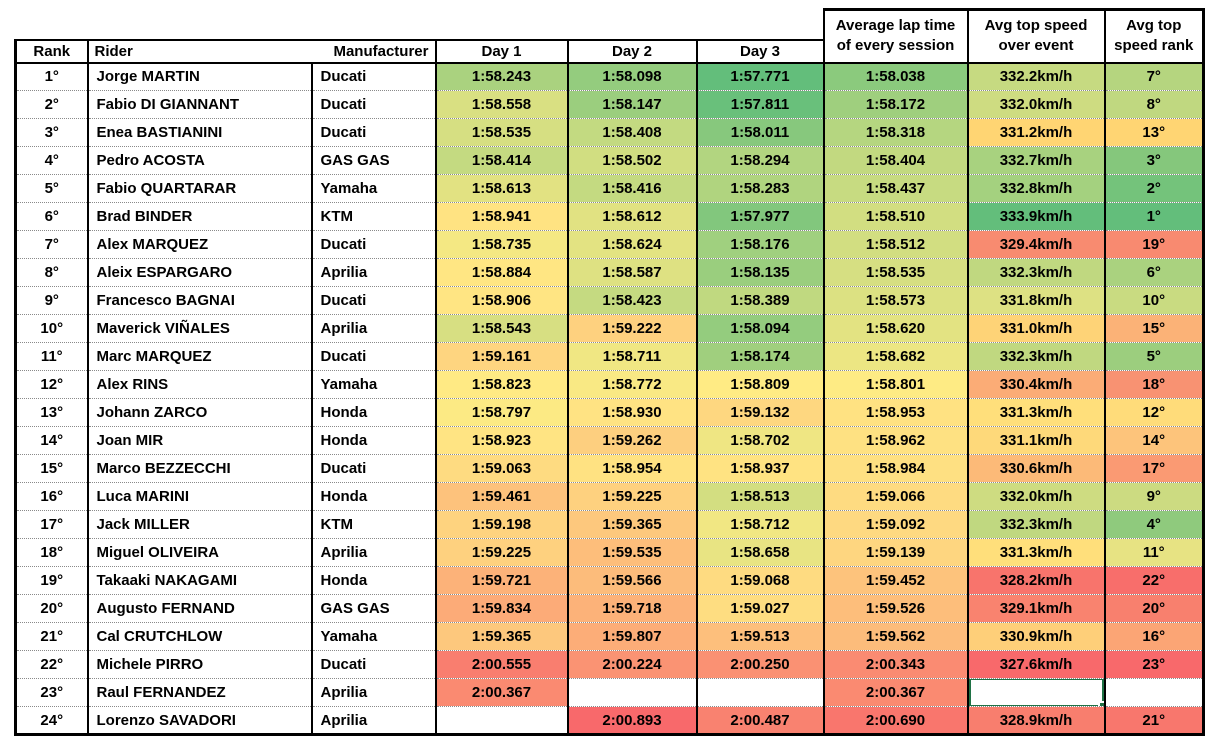 This screenshot has width=1212, height=742. What do you see at coordinates (199, 104) in the screenshot?
I see `rider-cell: Fabio DI GIANNANT` at bounding box center [199, 104].